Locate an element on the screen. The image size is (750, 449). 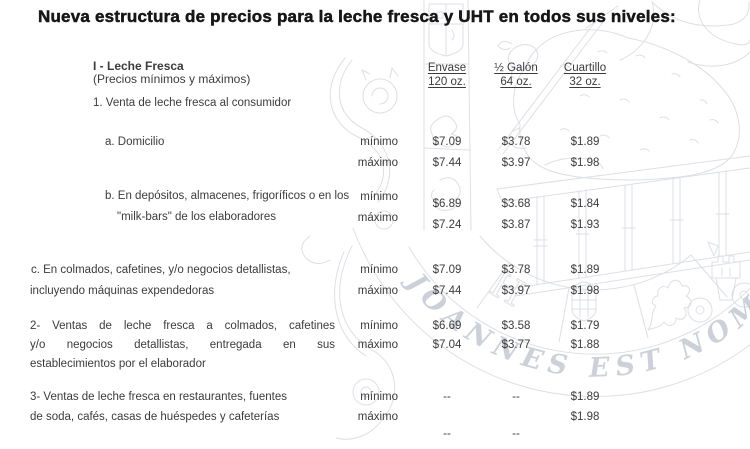
price-cell: $3.68 is located at coordinates (516, 204).